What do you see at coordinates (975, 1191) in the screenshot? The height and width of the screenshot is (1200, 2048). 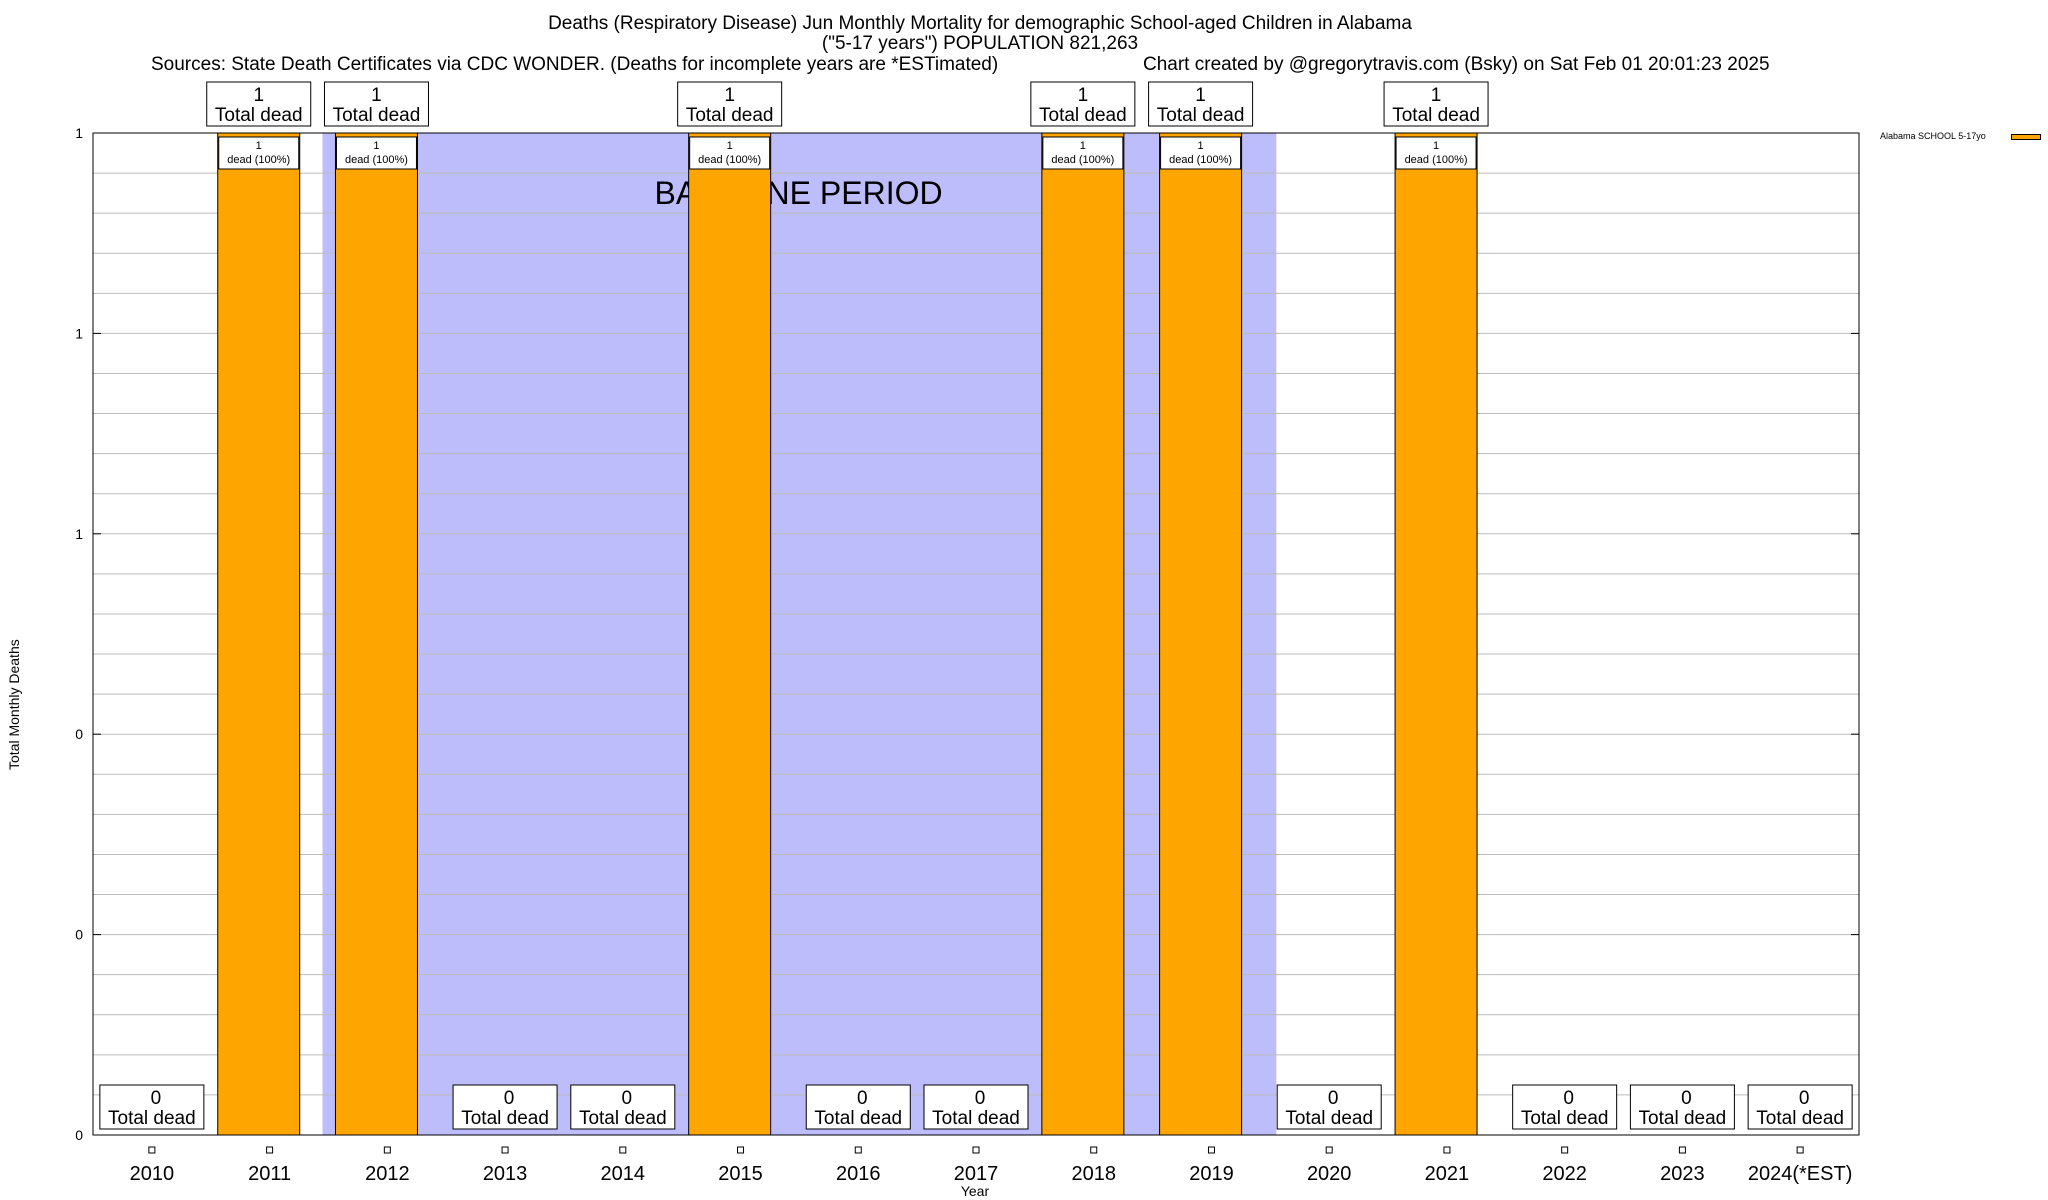 I see `x-axis-label: Year` at bounding box center [975, 1191].